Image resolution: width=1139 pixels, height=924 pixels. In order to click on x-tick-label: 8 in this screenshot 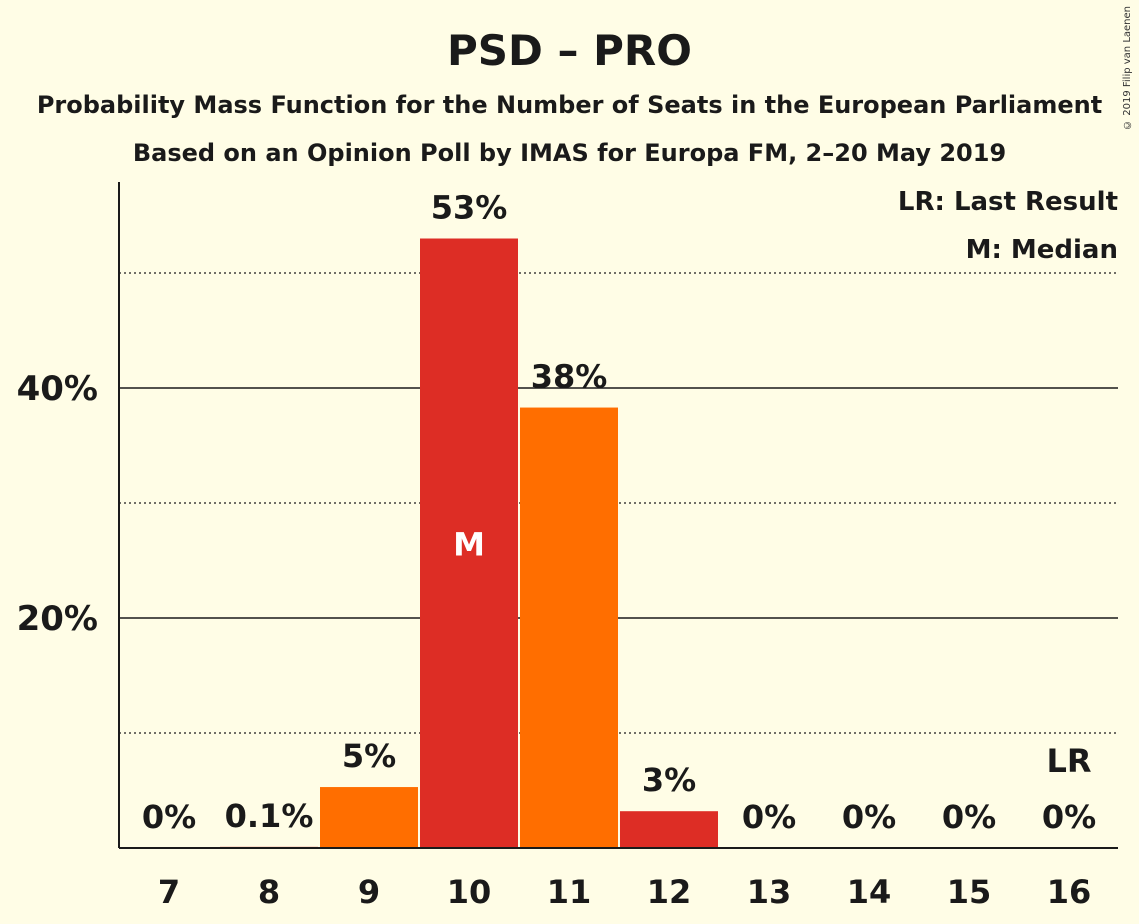, I will do `click(269, 892)`.